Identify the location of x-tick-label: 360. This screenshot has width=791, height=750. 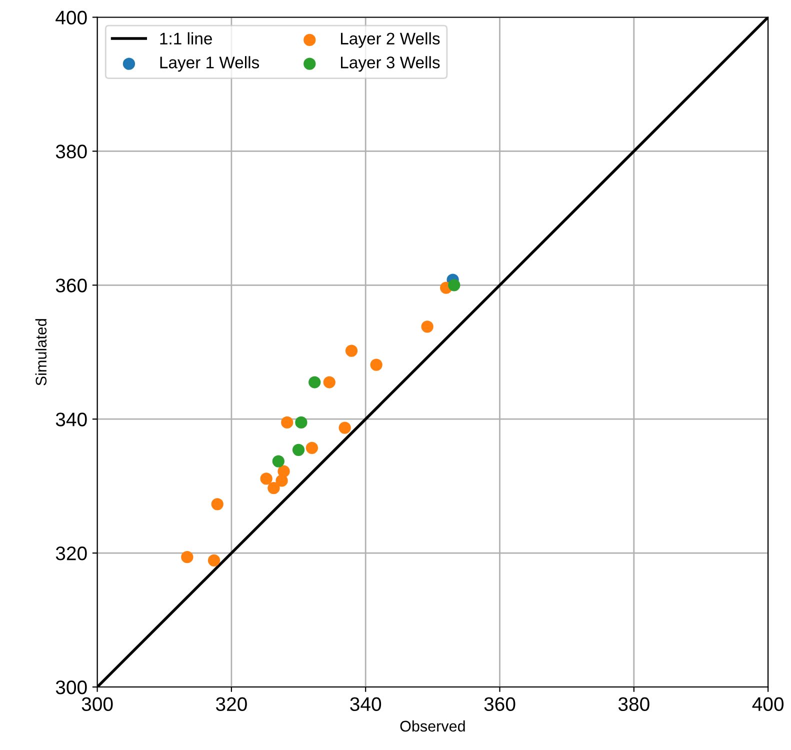
(500, 704).